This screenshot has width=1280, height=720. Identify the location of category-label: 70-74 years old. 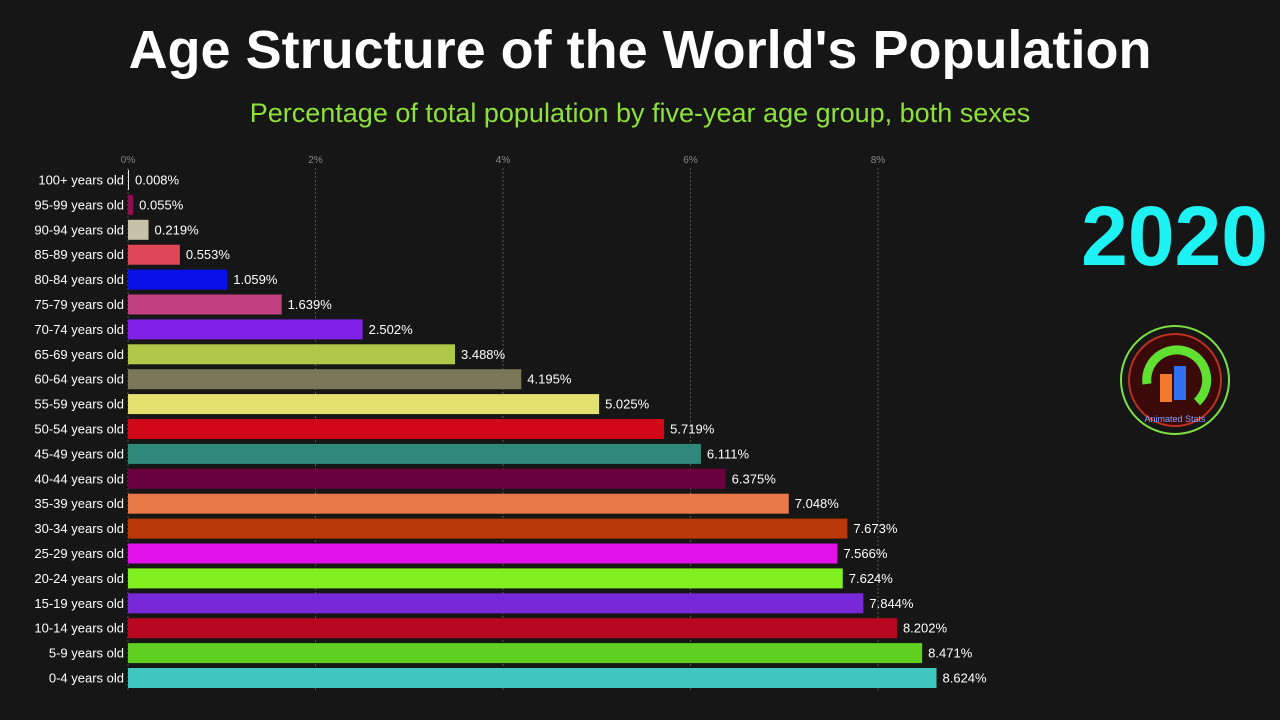
(79, 329).